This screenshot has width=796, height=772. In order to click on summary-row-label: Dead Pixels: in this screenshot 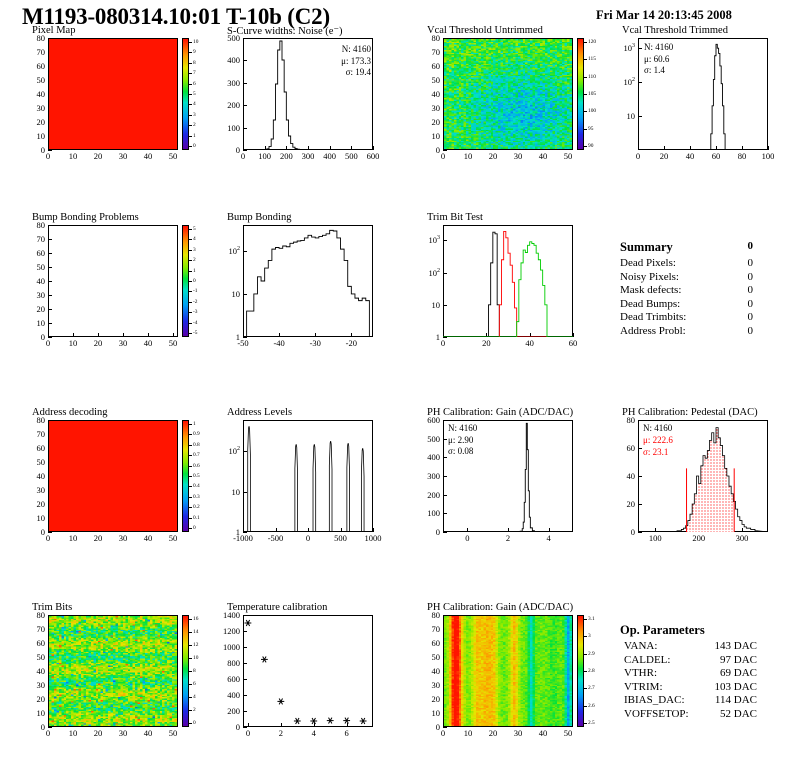, I will do `click(648, 263)`.